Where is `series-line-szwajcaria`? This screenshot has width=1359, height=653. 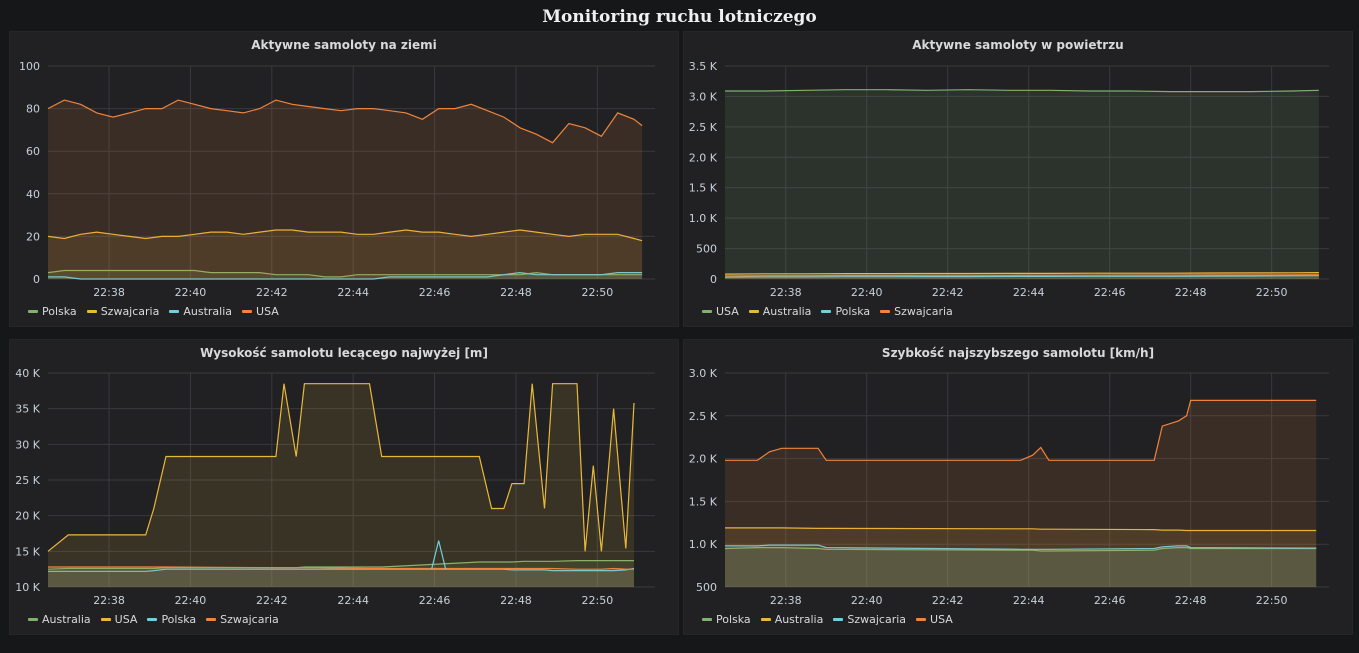
series-line-szwajcaria is located at coordinates (341, 568).